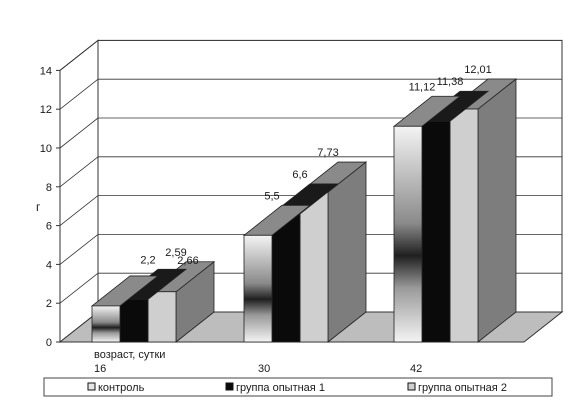 This screenshot has height=401, width=568. I want to click on bar-контроль-30, so click(258, 288).